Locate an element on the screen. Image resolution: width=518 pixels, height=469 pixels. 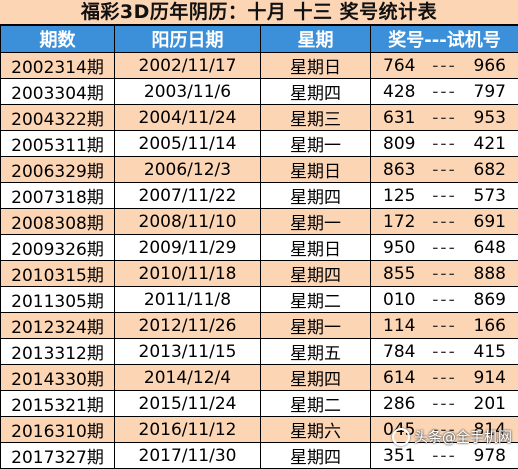
draw-cell: 863---682 is located at coordinates (444, 170).